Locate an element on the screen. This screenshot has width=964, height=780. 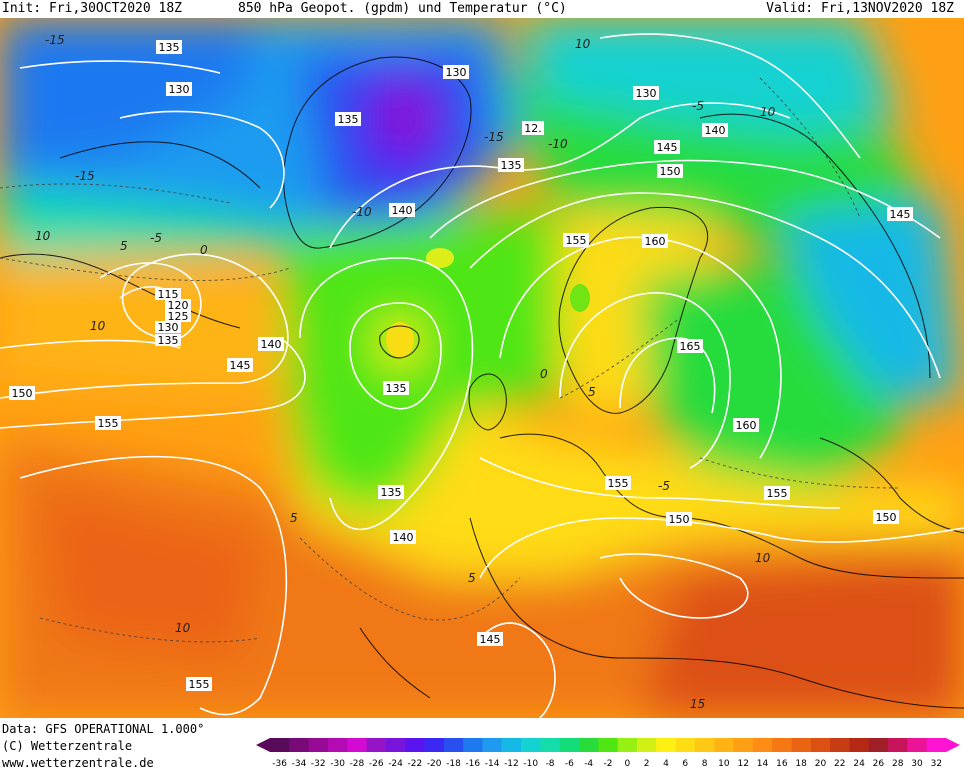
colorbar-swatches is located at coordinates (608, 745).